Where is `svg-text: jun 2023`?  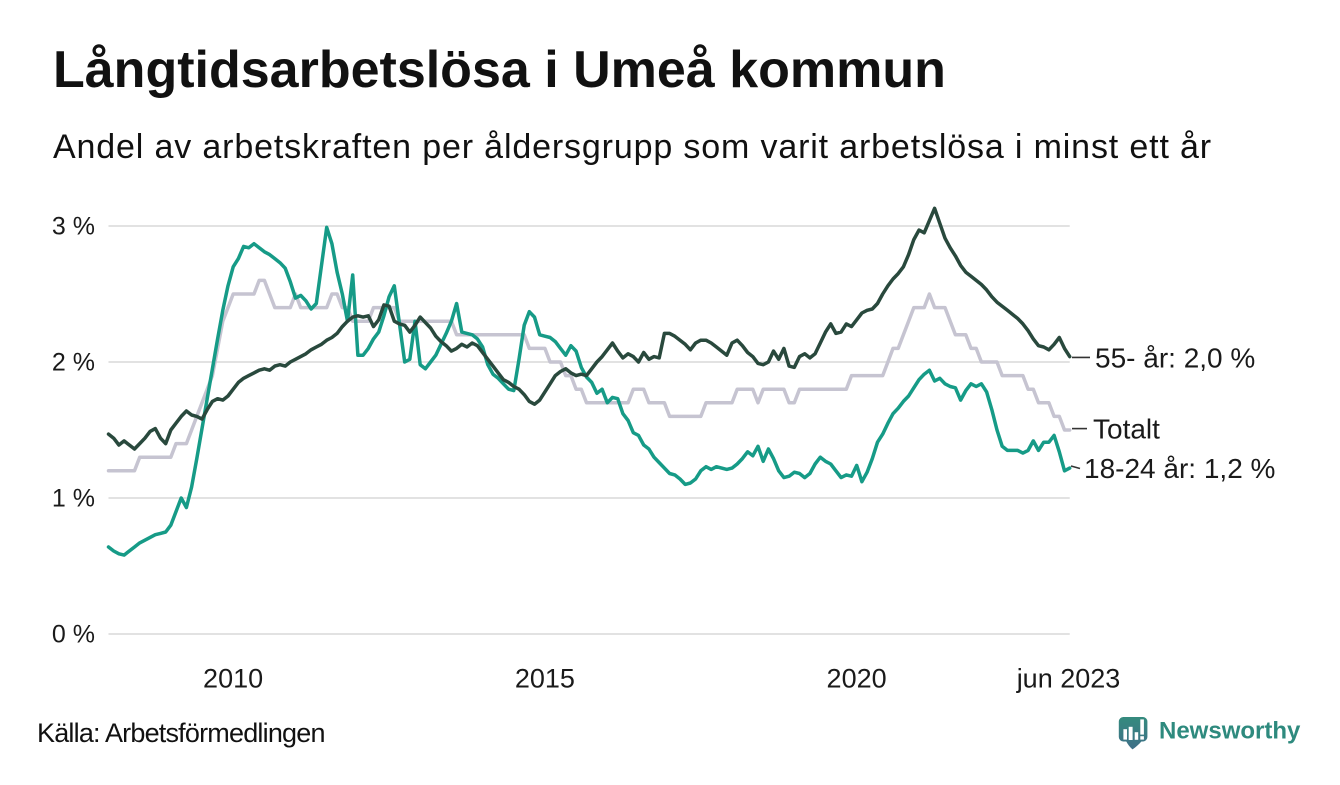 svg-text: jun 2023 is located at coordinates (1068, 679).